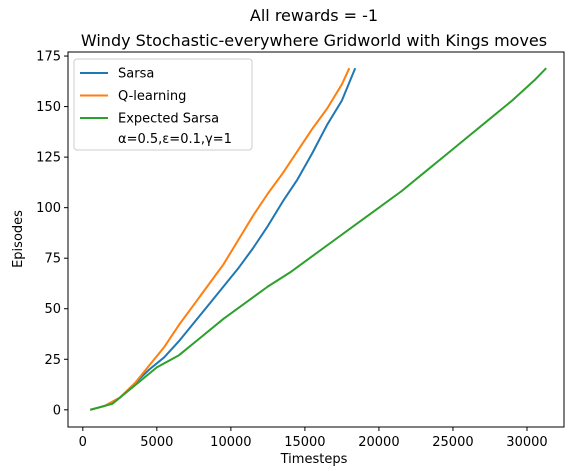  Describe the element at coordinates (175, 139) in the screenshot. I see `legend-note: α=0.5,ε=0.1,γ=1` at that location.